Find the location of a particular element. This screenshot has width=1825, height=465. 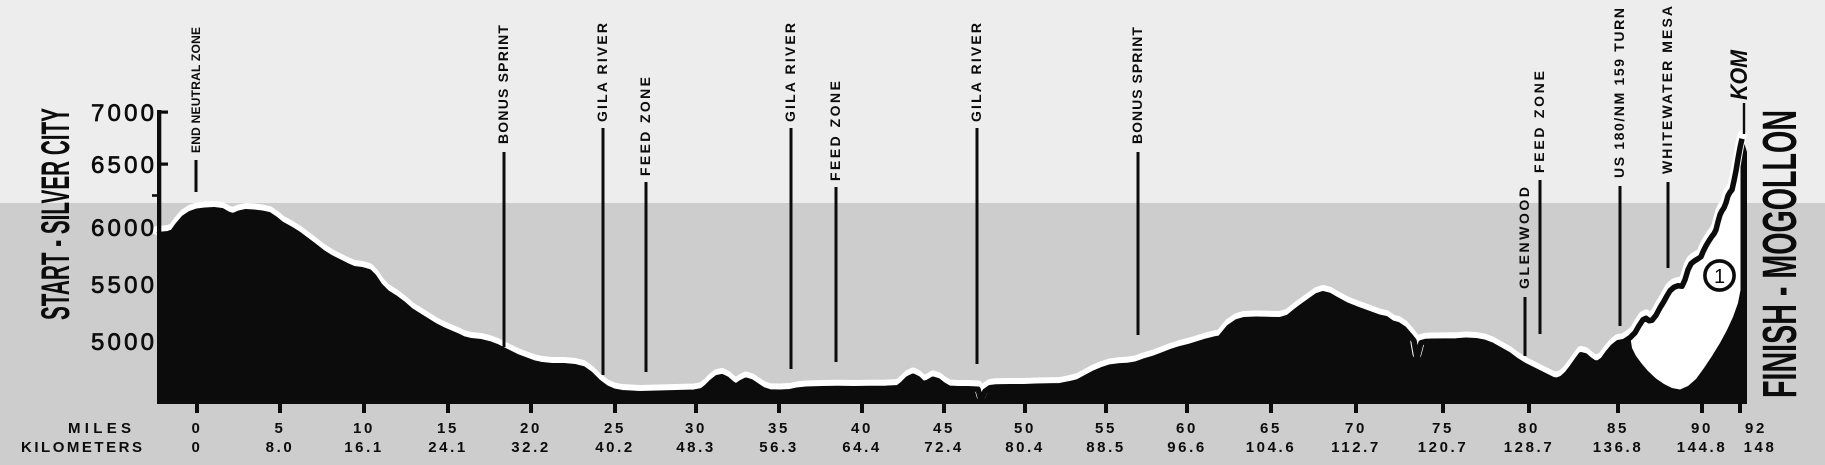

svg-text: 70 is located at coordinates (1356, 428).